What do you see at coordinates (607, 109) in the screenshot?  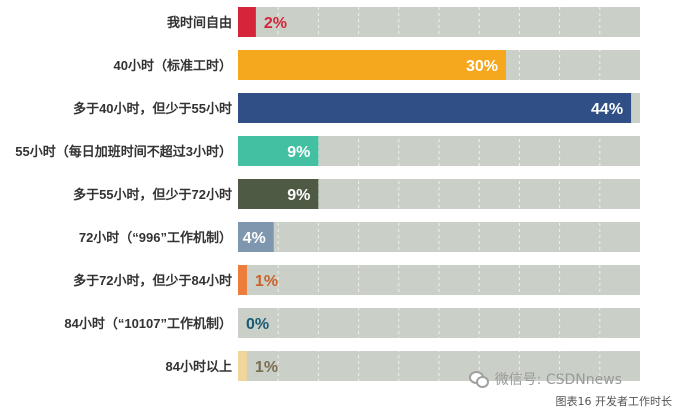 I see `data-label: 44%` at bounding box center [607, 109].